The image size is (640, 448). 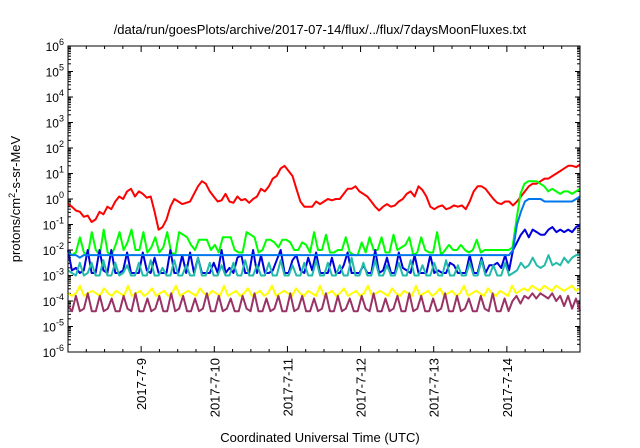 I want to click on y-tick-label: 10⁻², so click(x=53, y=249).